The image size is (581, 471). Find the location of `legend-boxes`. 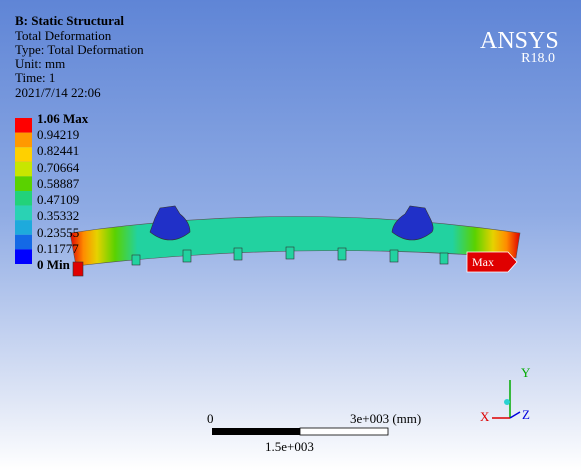

legend-boxes is located at coordinates (23, 191).